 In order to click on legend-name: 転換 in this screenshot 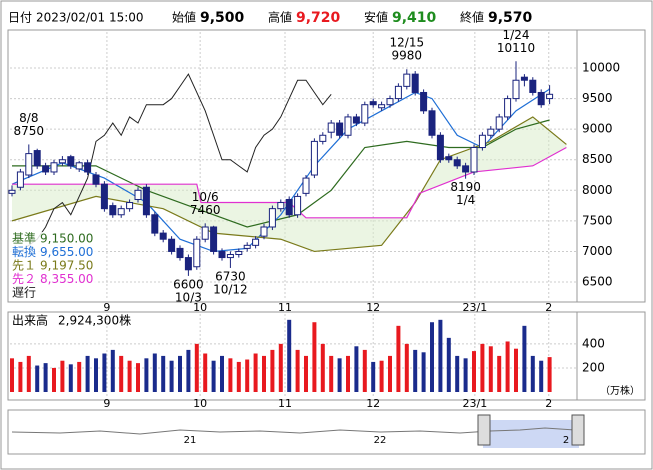, I will do `click(24, 252)`.